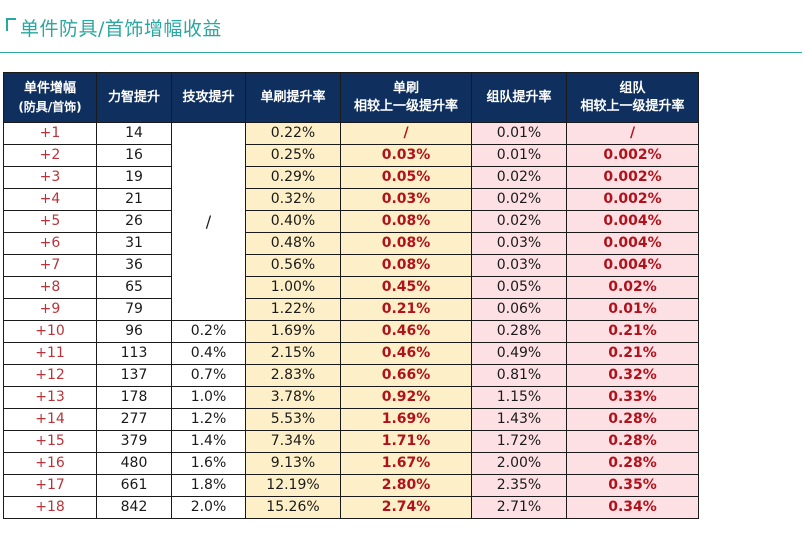 The width and height of the screenshot is (805, 534). What do you see at coordinates (406, 133) in the screenshot?
I see `cell-solo-delta: /` at bounding box center [406, 133].